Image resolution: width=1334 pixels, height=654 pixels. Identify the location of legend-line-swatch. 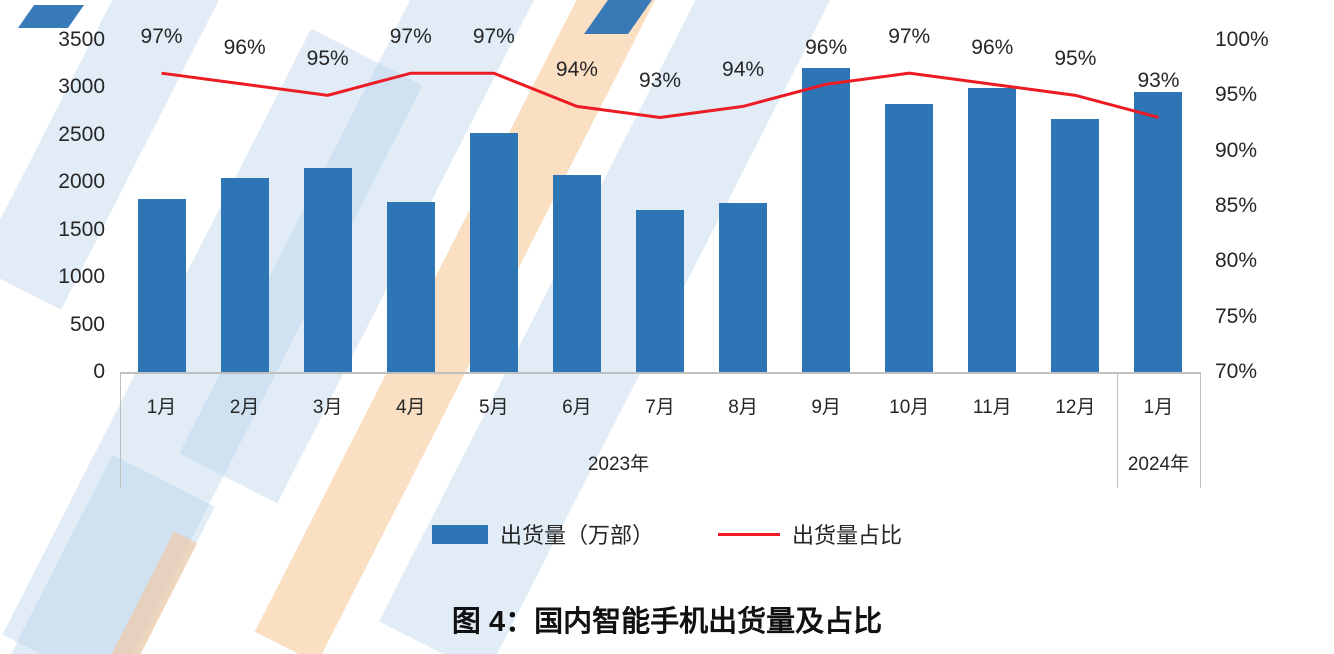
(749, 534).